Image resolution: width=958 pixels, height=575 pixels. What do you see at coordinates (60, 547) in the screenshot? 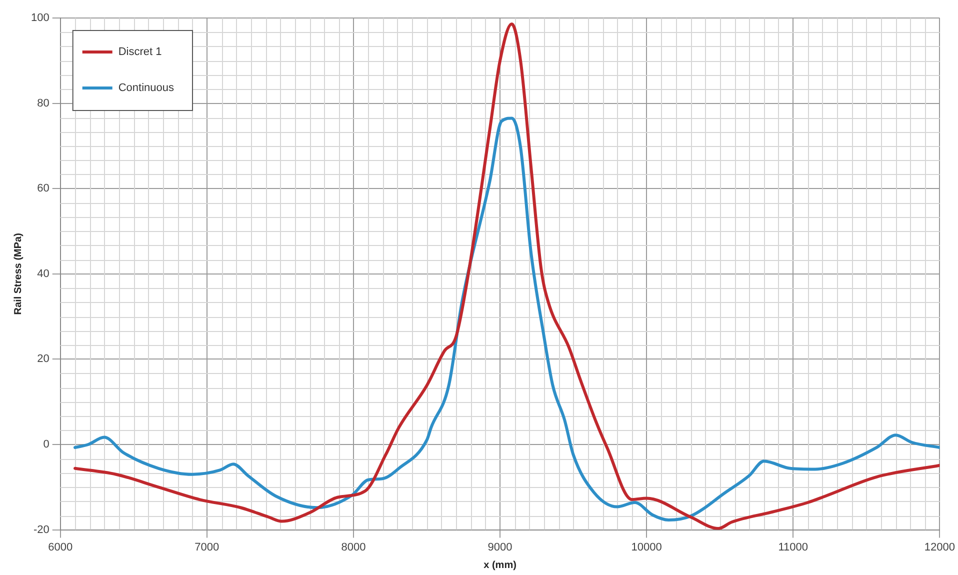
I see `x-tick-label: 6000` at bounding box center [60, 547].